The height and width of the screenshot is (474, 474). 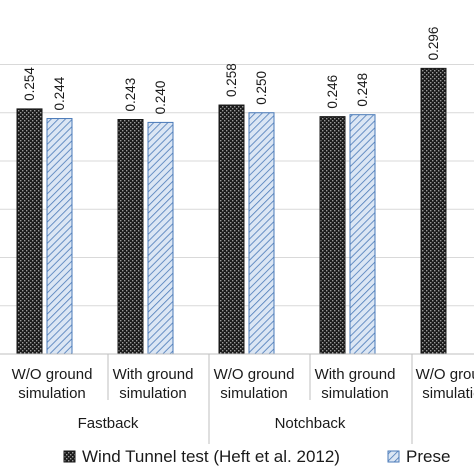 What do you see at coordinates (433, 44) in the screenshot?
I see `data-label: 0.296` at bounding box center [433, 44].